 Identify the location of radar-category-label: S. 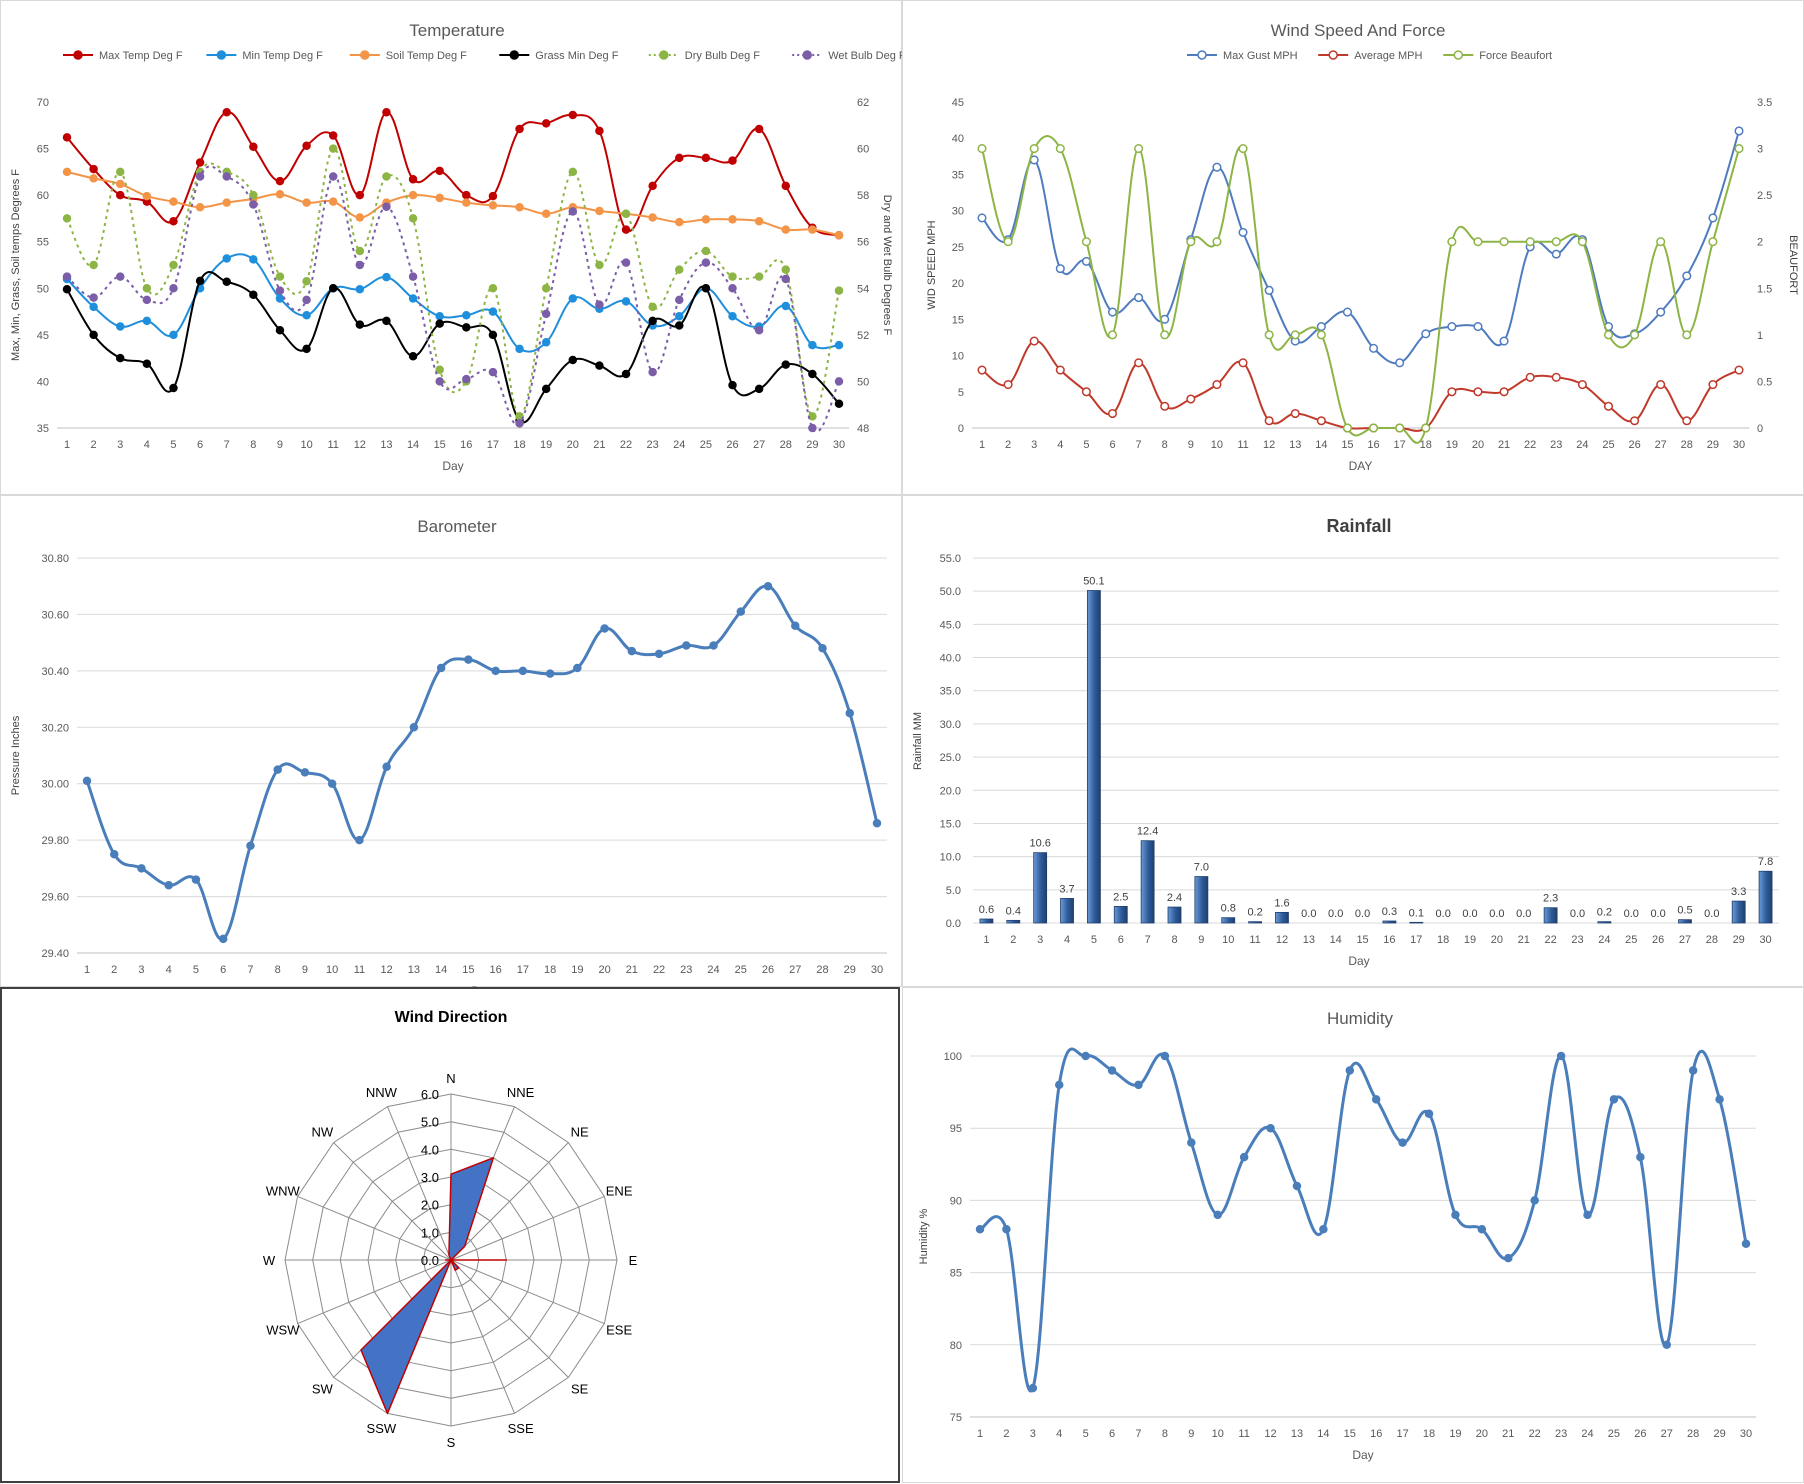
(451, 1442).